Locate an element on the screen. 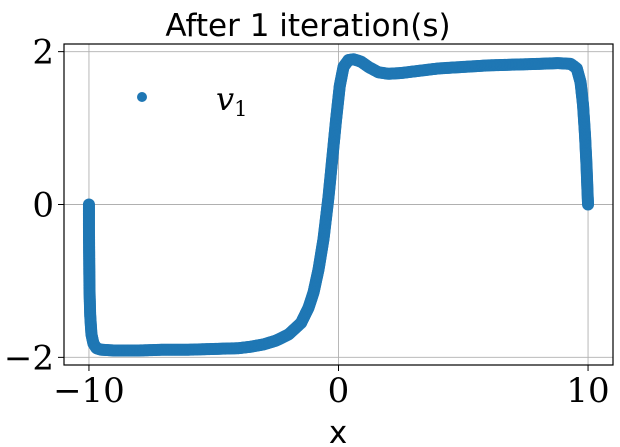  y-tick-label: −2 is located at coordinates (29, 358).